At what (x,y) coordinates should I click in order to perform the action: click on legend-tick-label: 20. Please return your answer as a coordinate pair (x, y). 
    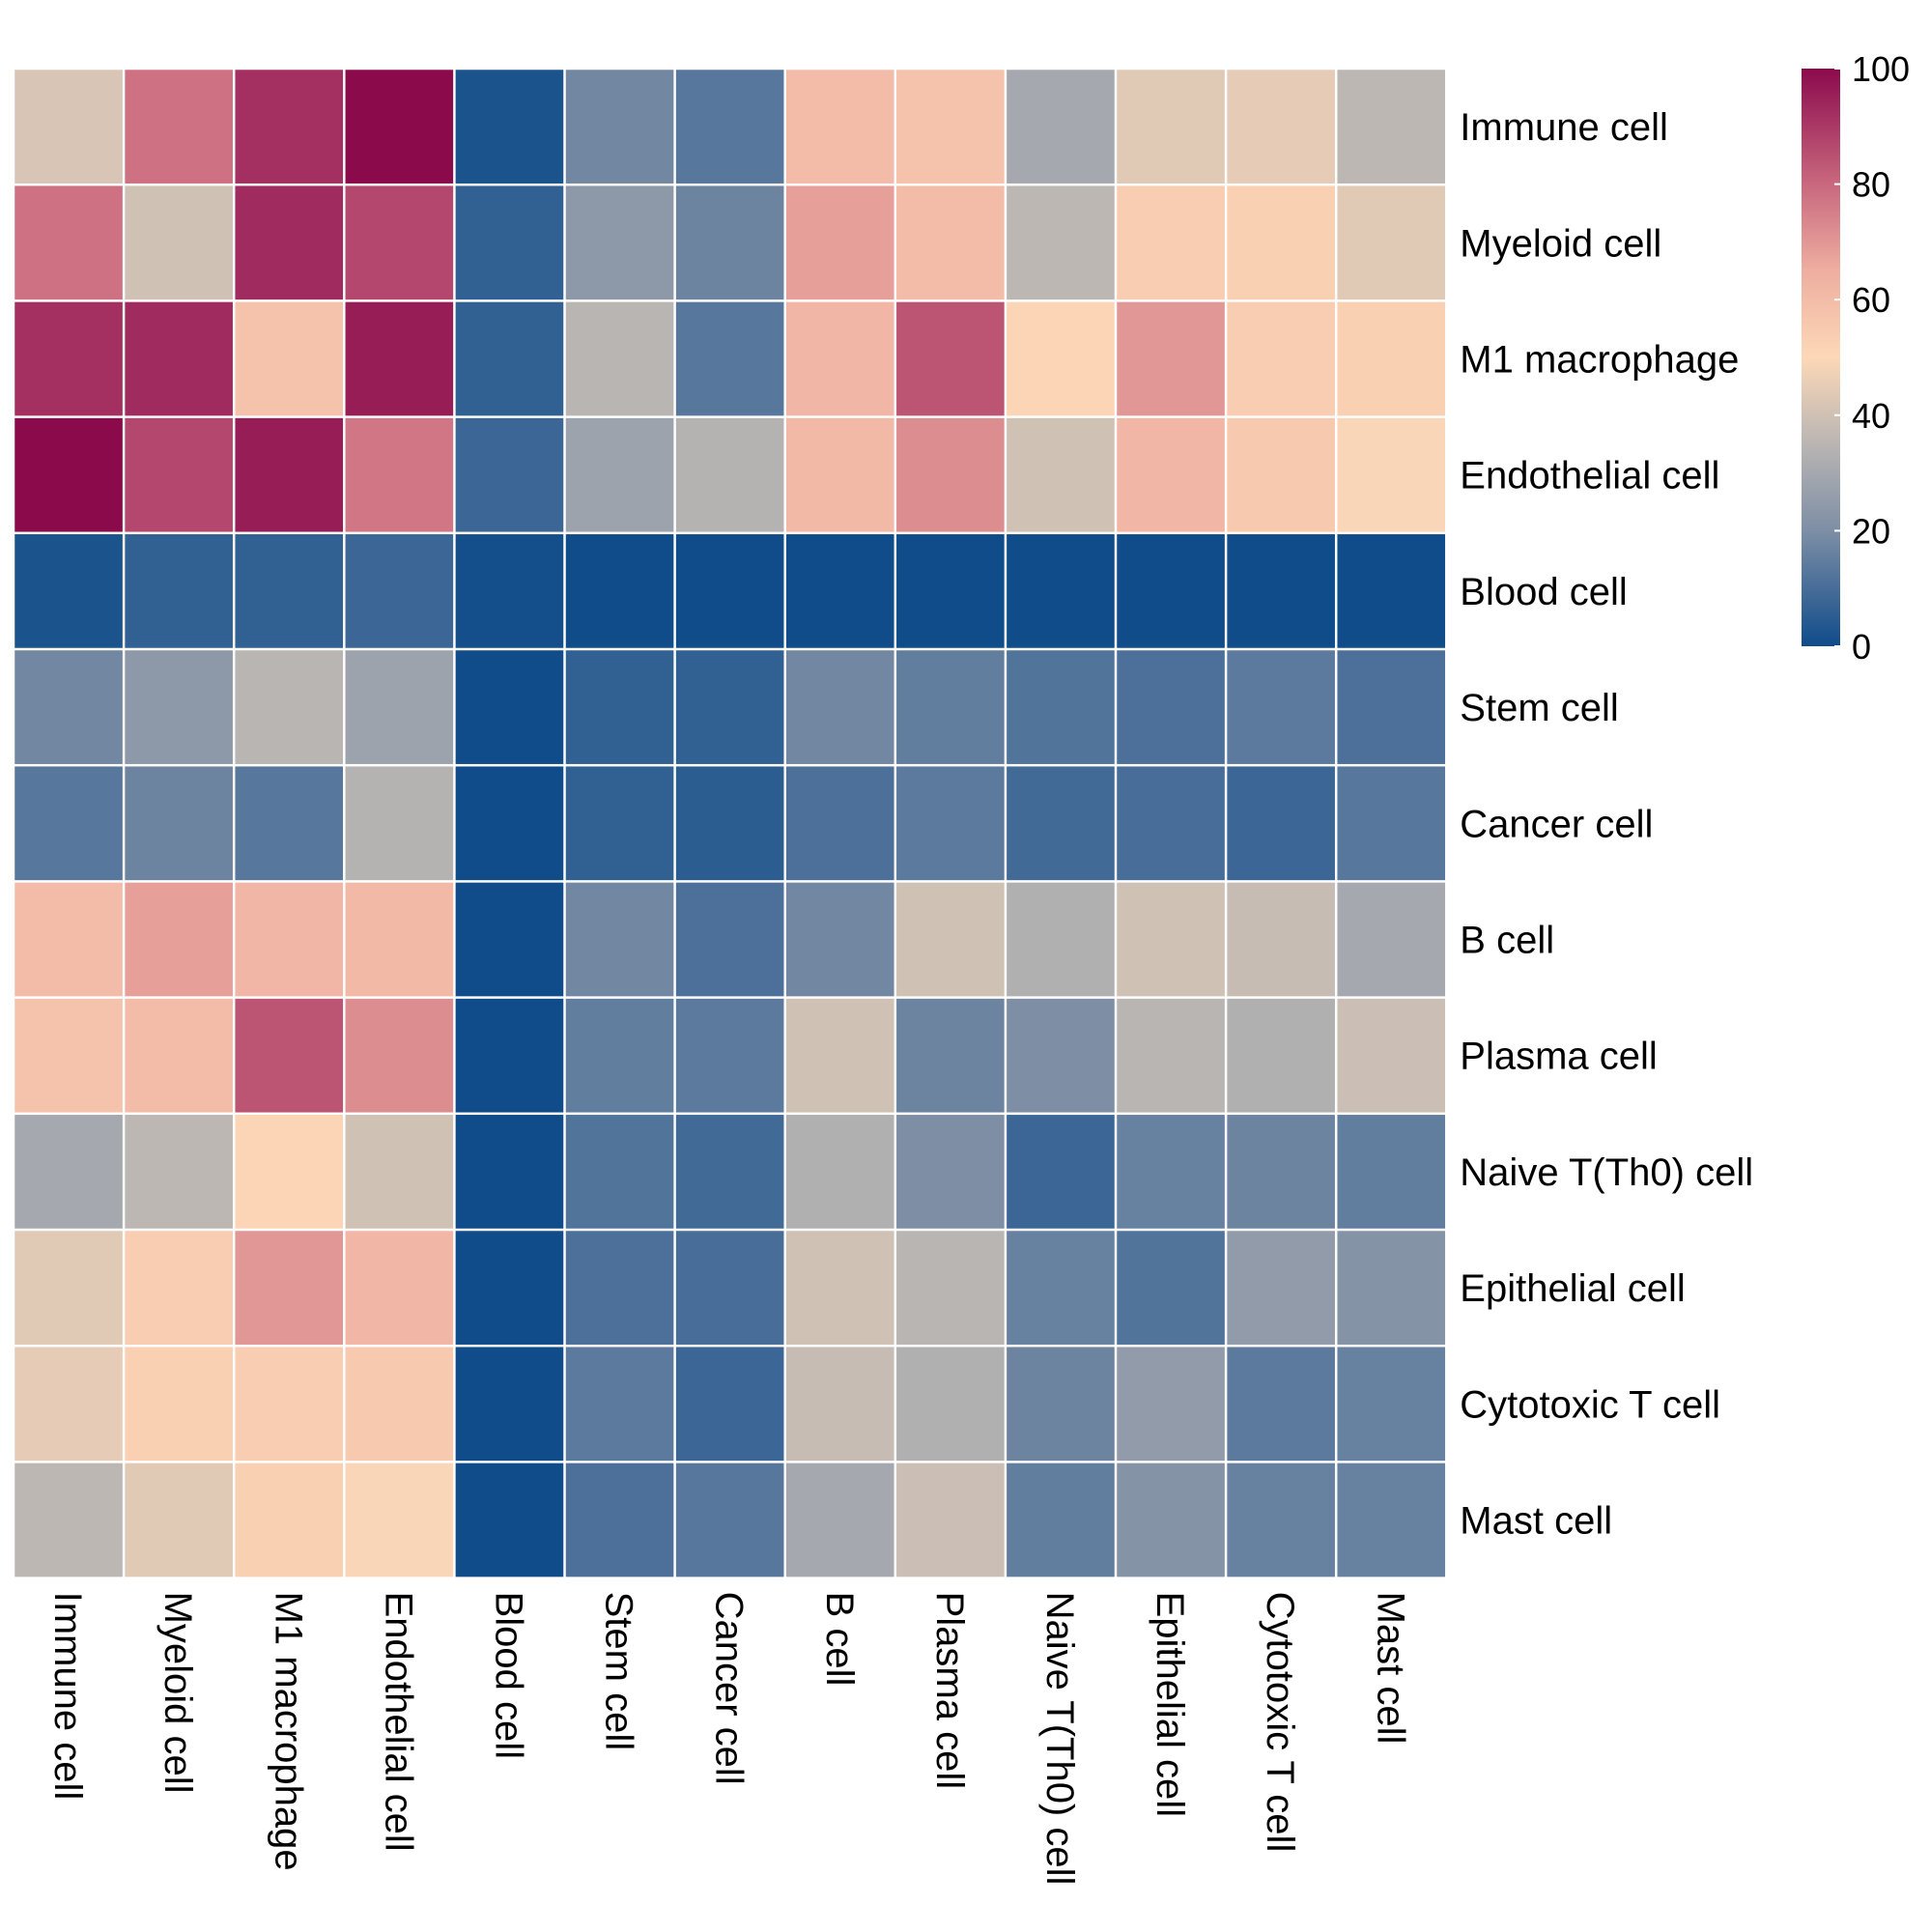
    Looking at the image, I should click on (1871, 531).